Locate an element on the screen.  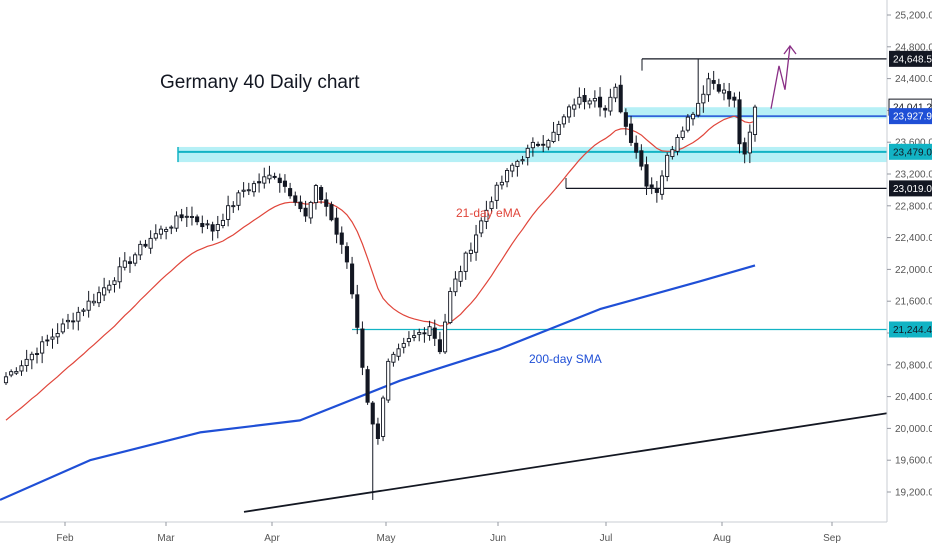
price-label-text: 24,041.2 is located at coordinates (912, 108).